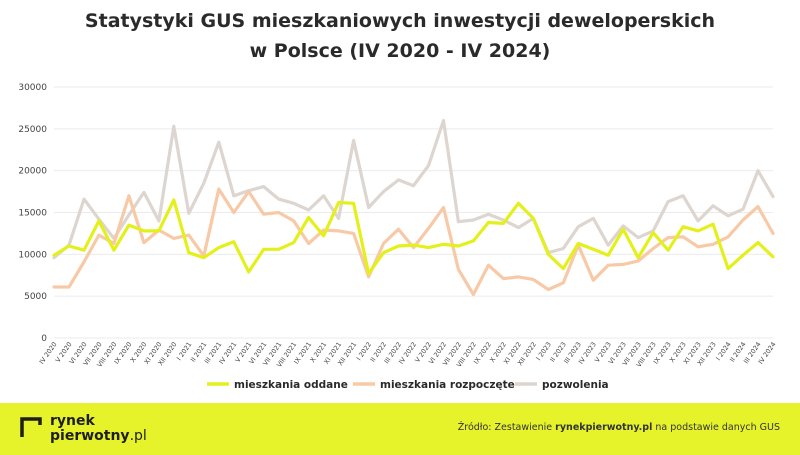  What do you see at coordinates (716, 427) in the screenshot?
I see `source-suffix: na podstawie danych GUS` at bounding box center [716, 427].